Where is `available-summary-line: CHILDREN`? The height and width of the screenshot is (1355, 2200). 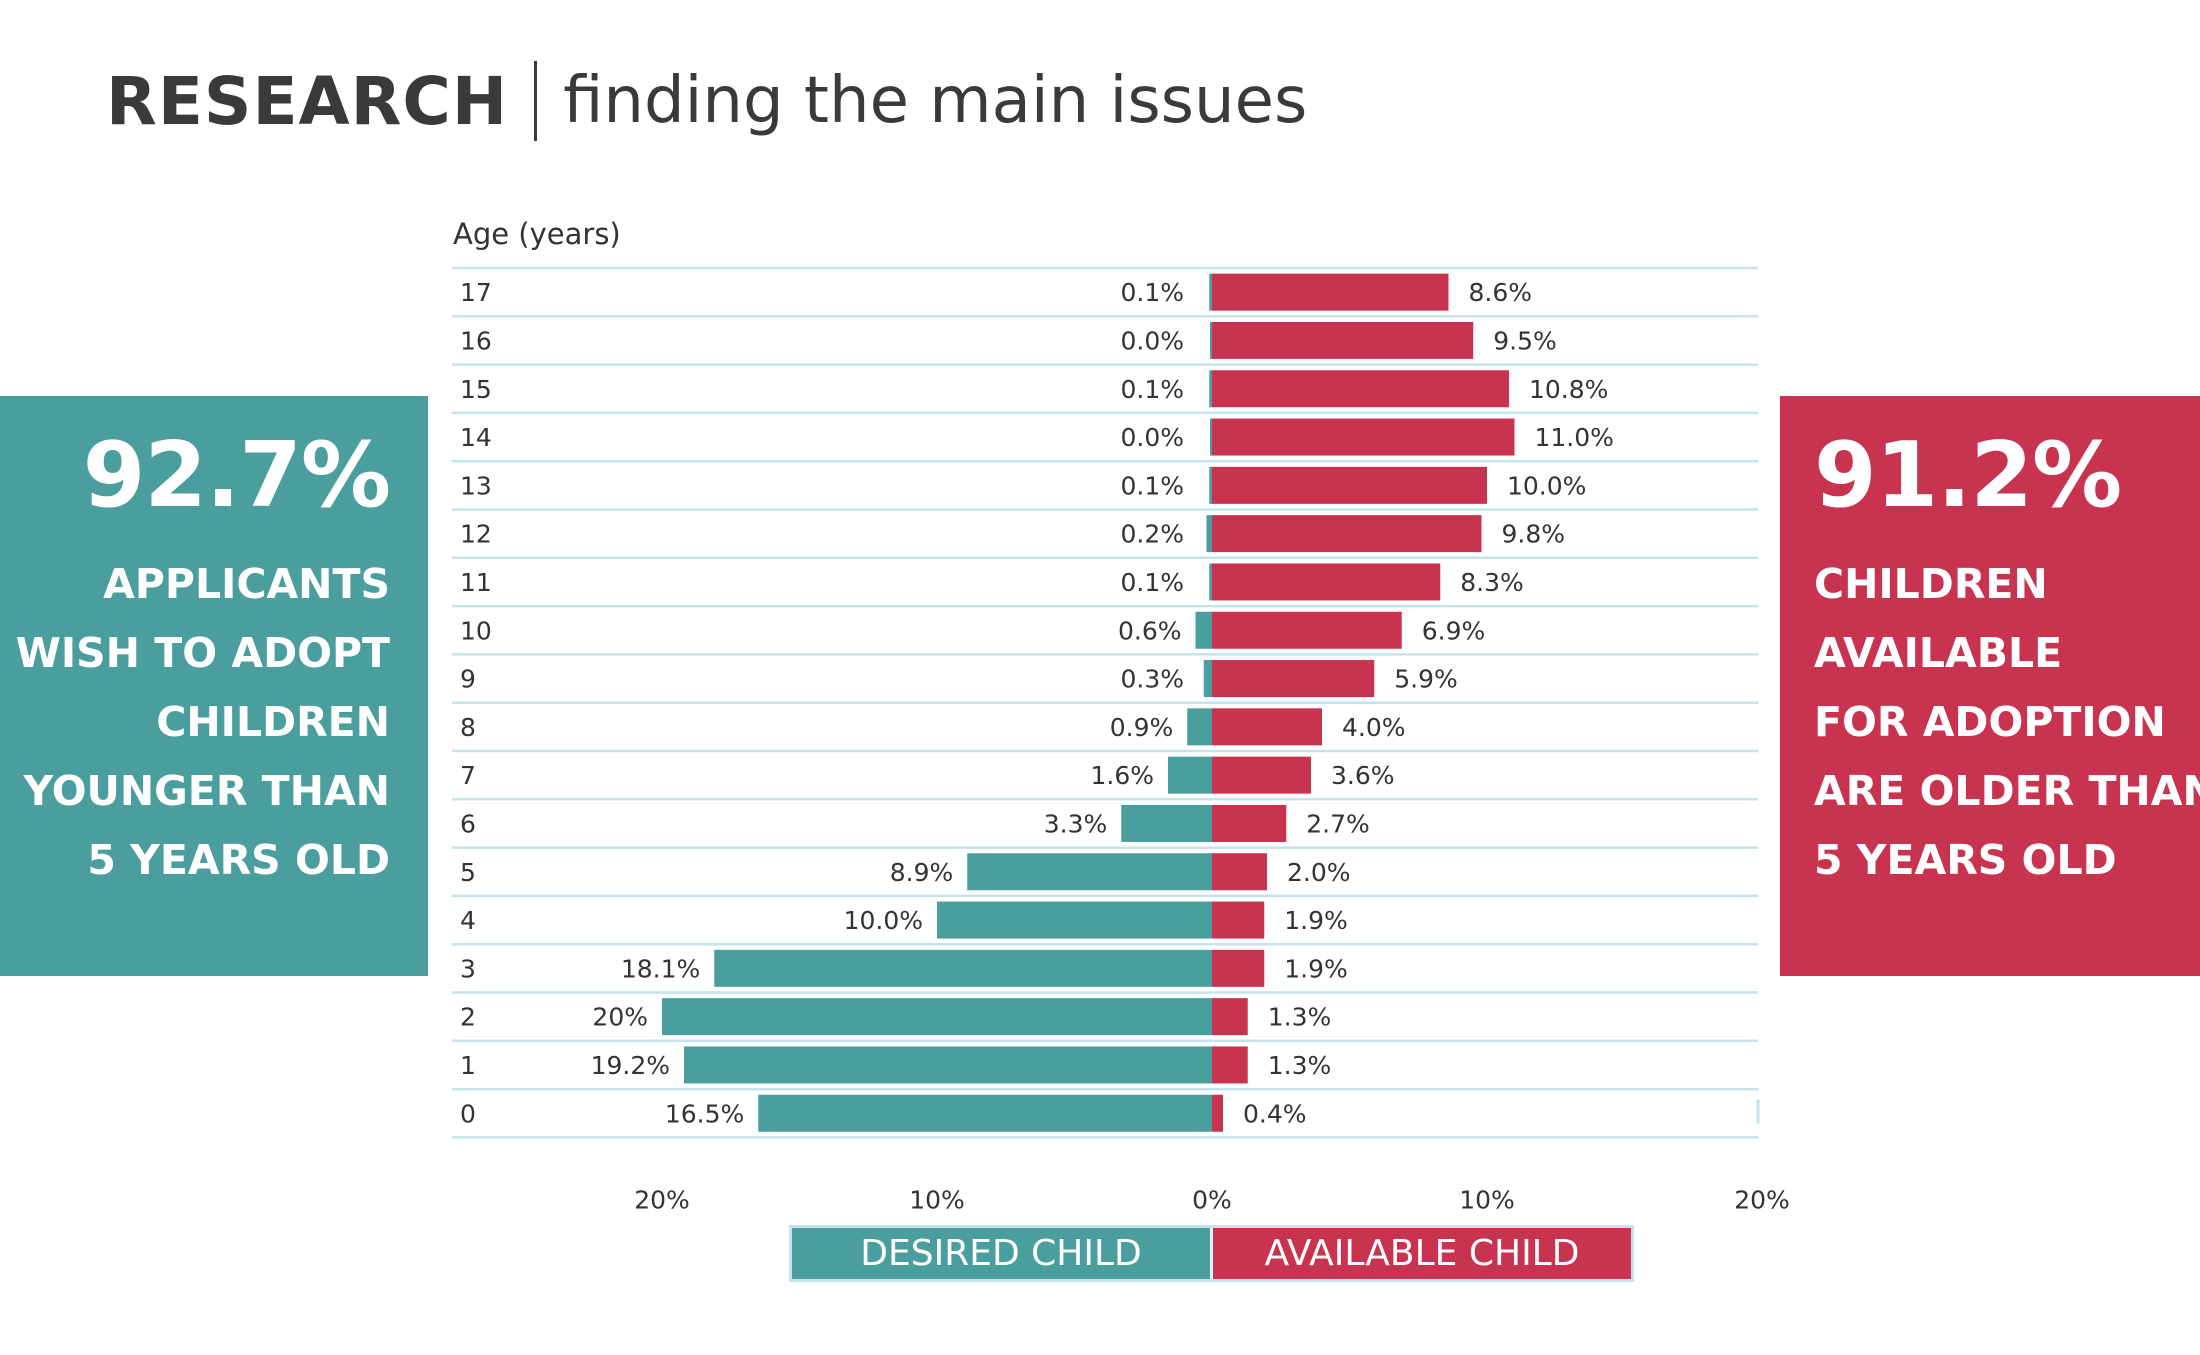
available-summary-line: CHILDREN is located at coordinates (1931, 584).